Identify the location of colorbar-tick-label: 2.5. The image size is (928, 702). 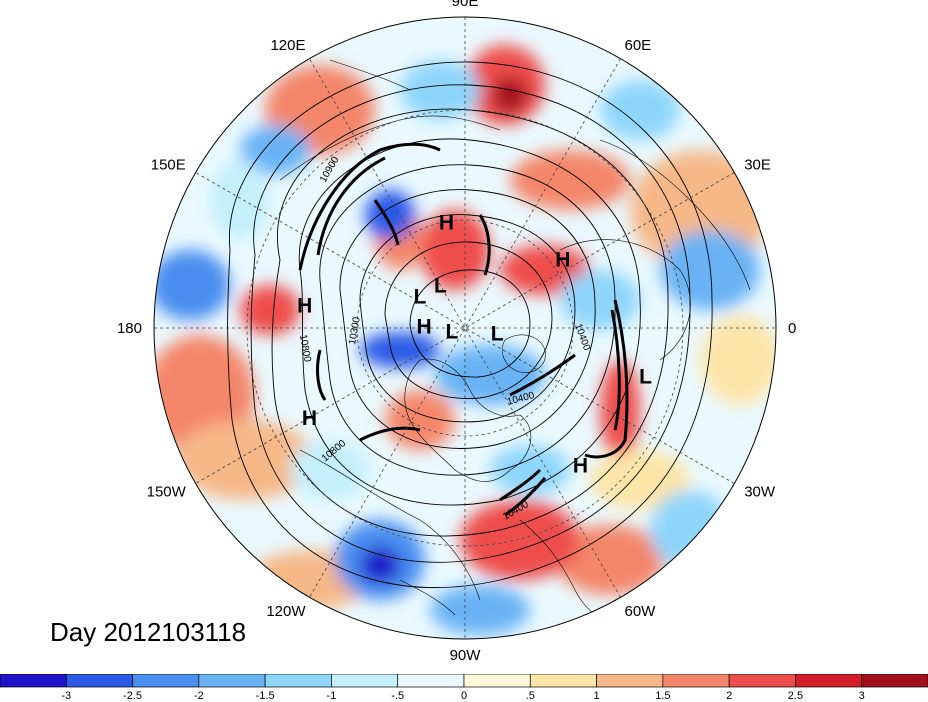
(795, 696).